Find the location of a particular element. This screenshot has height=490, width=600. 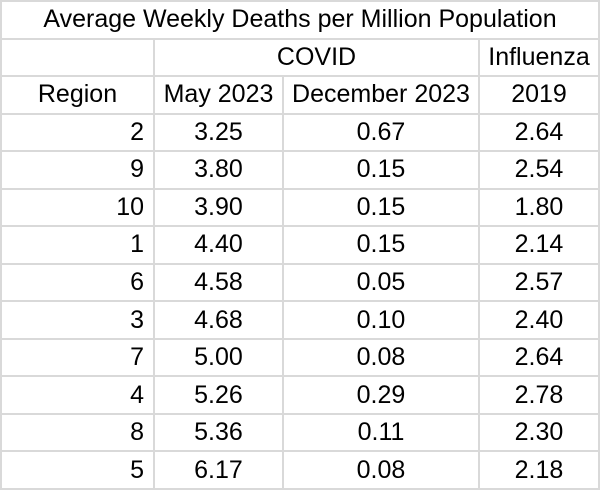

cell-influenza-2019: 2.14 is located at coordinates (539, 245).